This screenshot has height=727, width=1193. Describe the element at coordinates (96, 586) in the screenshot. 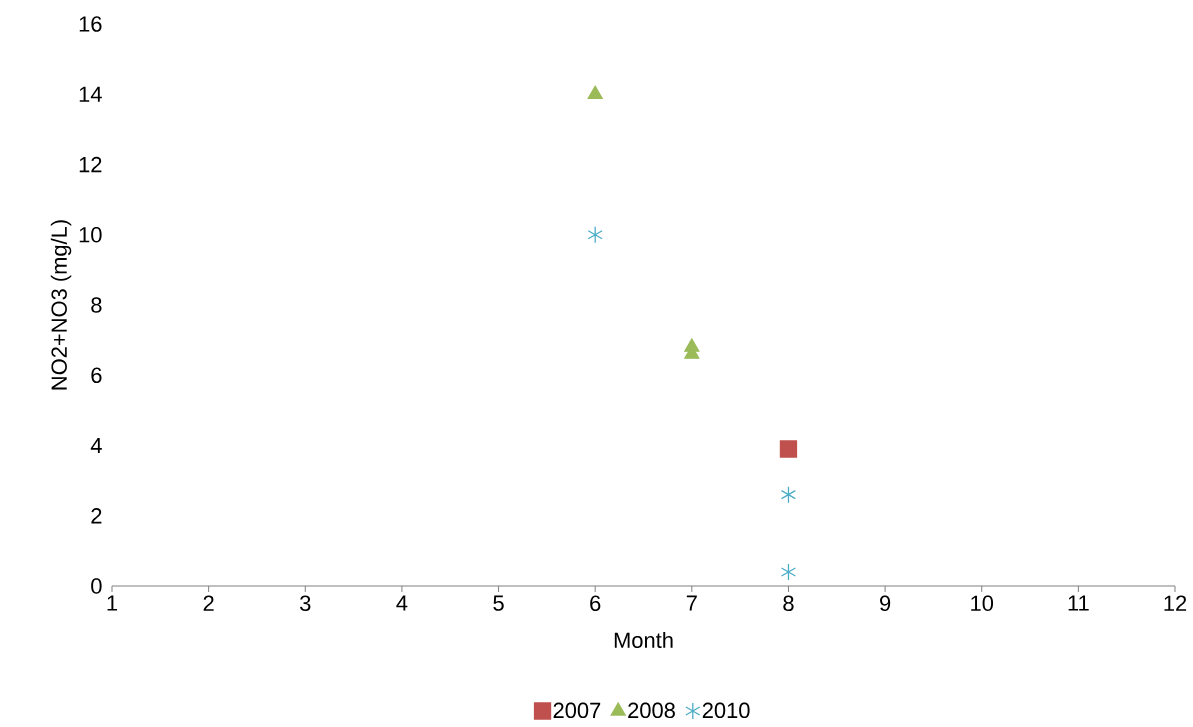

I see `y-tick-label: 0` at that location.